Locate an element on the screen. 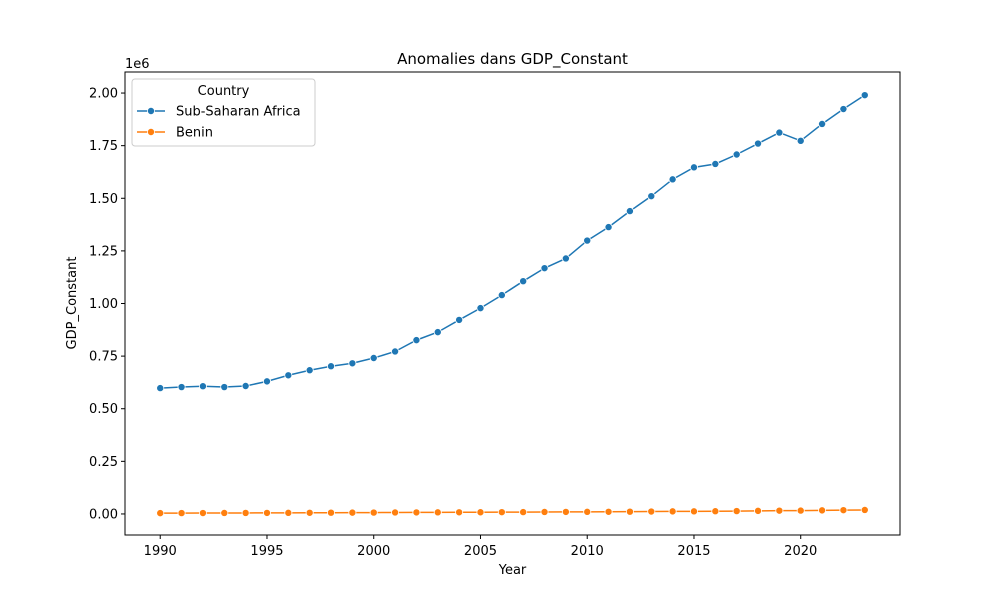 The image size is (1000, 604). y-tick-label: 0.25 is located at coordinates (103, 462).